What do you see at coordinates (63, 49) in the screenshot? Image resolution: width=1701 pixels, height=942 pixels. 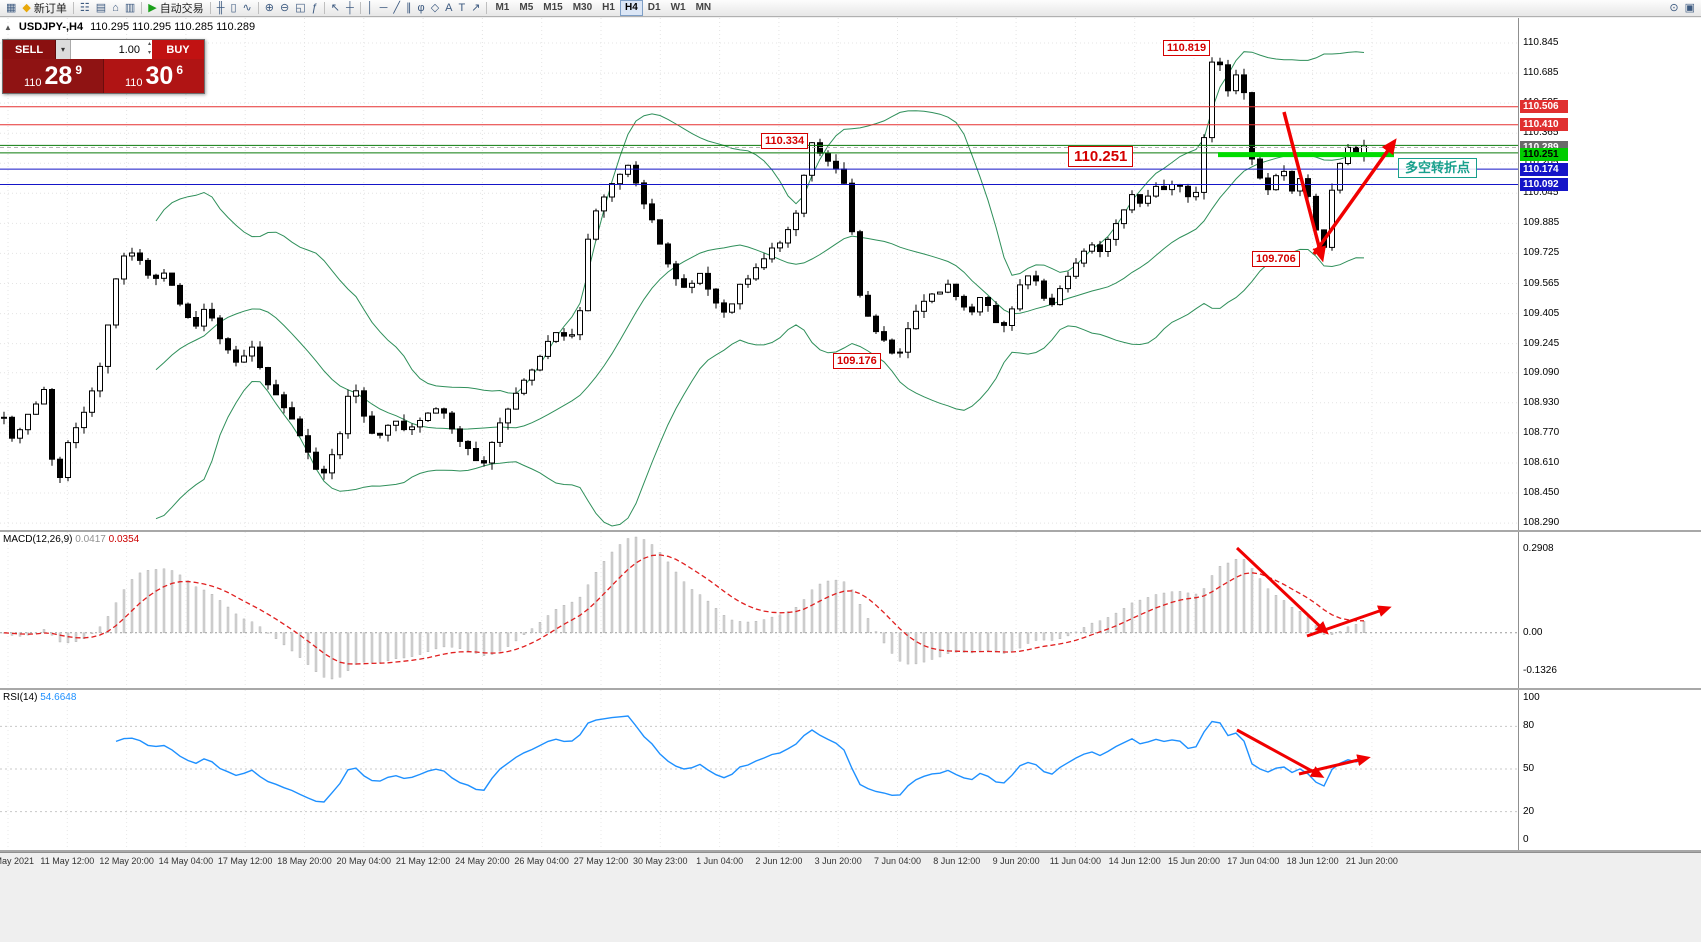 I see `order-type-dropdown: ▾` at bounding box center [63, 49].